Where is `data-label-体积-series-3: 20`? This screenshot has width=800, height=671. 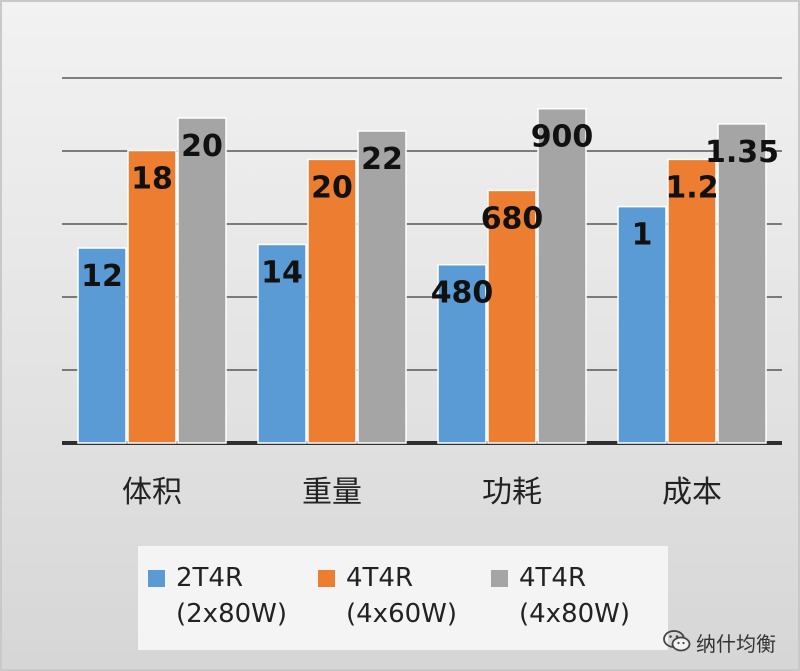 data-label-体积-series-3: 20 is located at coordinates (202, 146).